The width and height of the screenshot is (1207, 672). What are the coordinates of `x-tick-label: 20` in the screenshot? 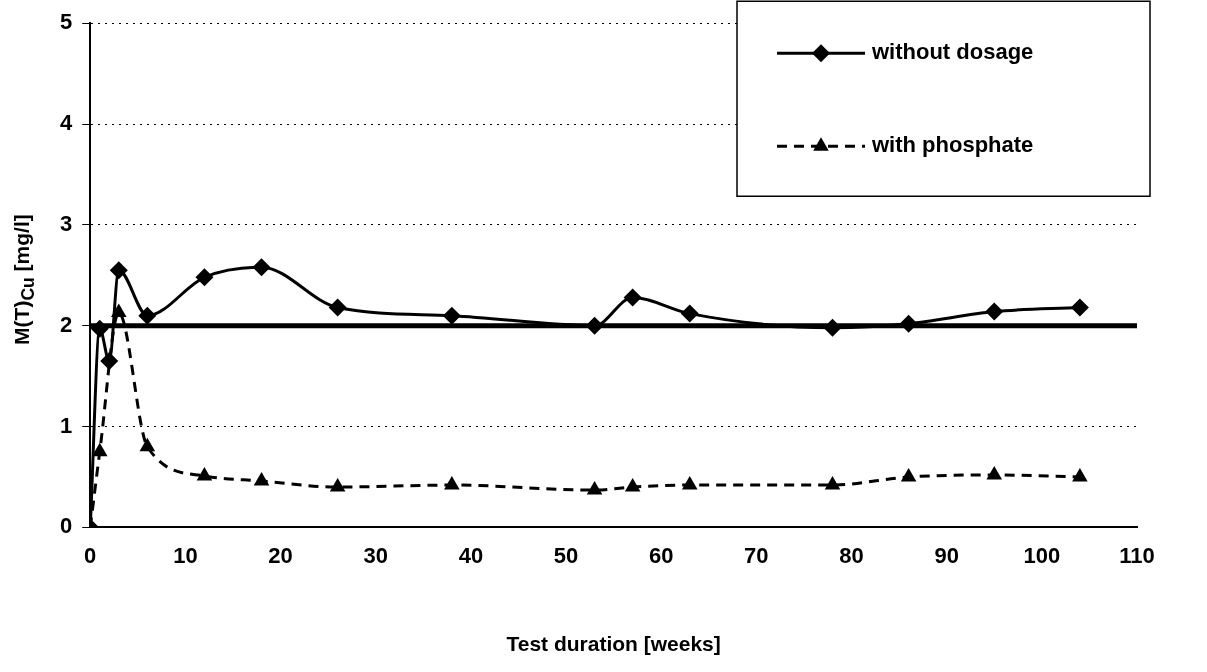 It's located at (280, 555).